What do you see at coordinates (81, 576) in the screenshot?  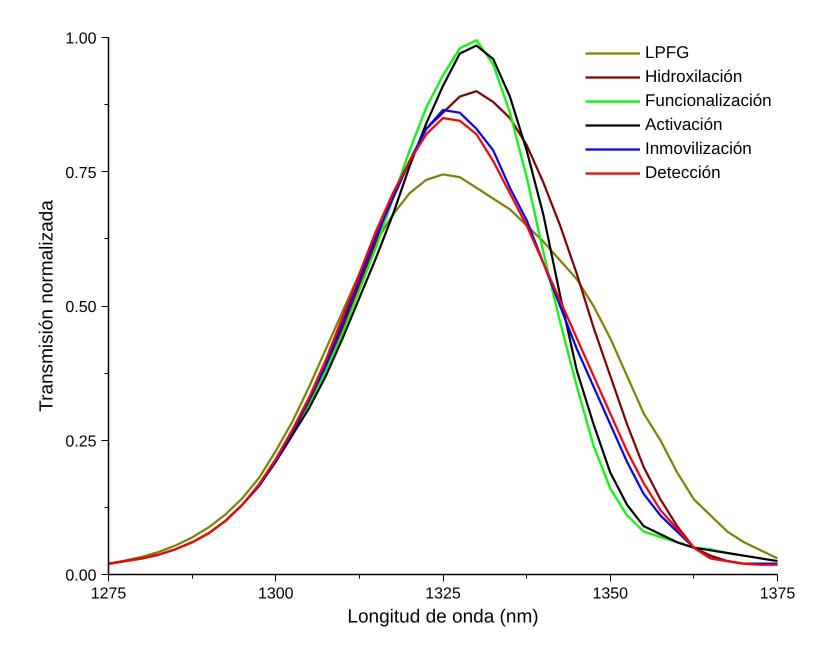 I see `y-tick-label: 0.00` at bounding box center [81, 576].